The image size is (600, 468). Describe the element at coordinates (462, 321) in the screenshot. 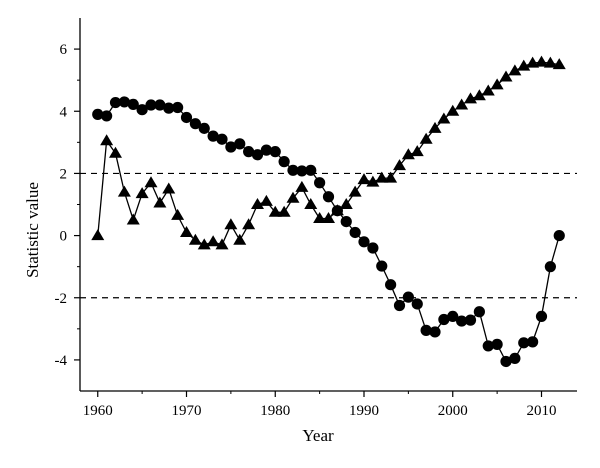

I see `series-0-point-2001` at that location.